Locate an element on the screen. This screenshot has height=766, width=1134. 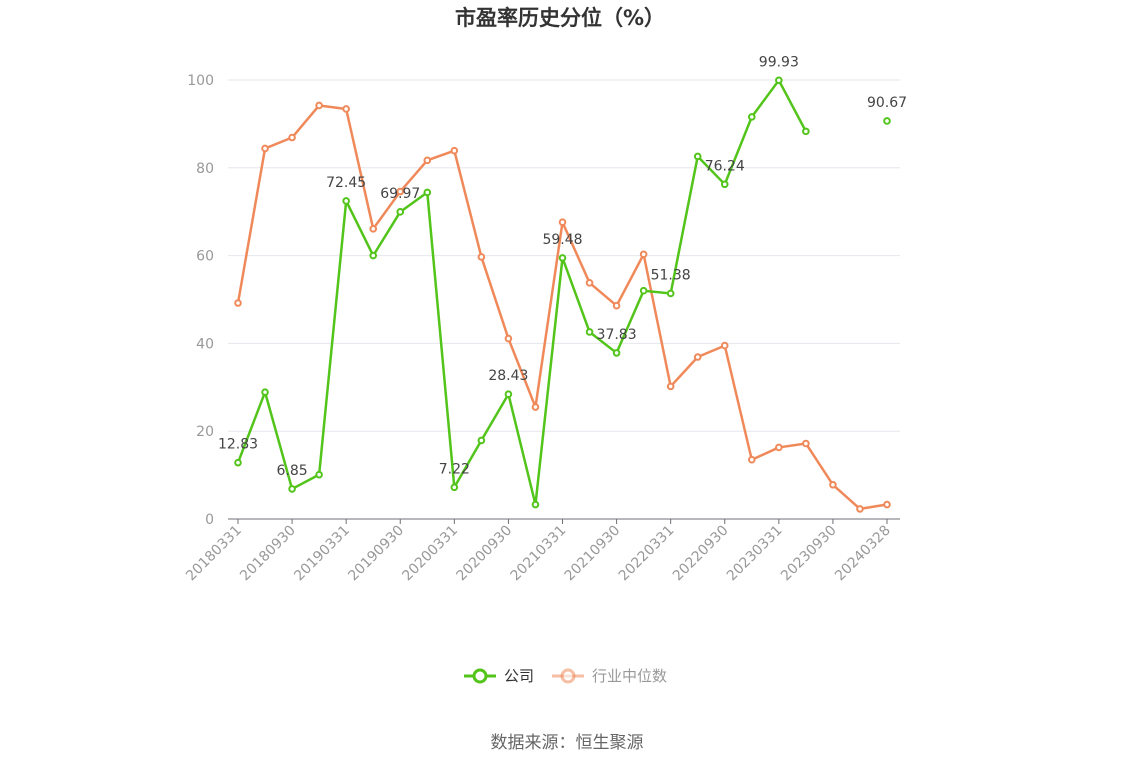
y-tick-label: 100 is located at coordinates (200, 81).